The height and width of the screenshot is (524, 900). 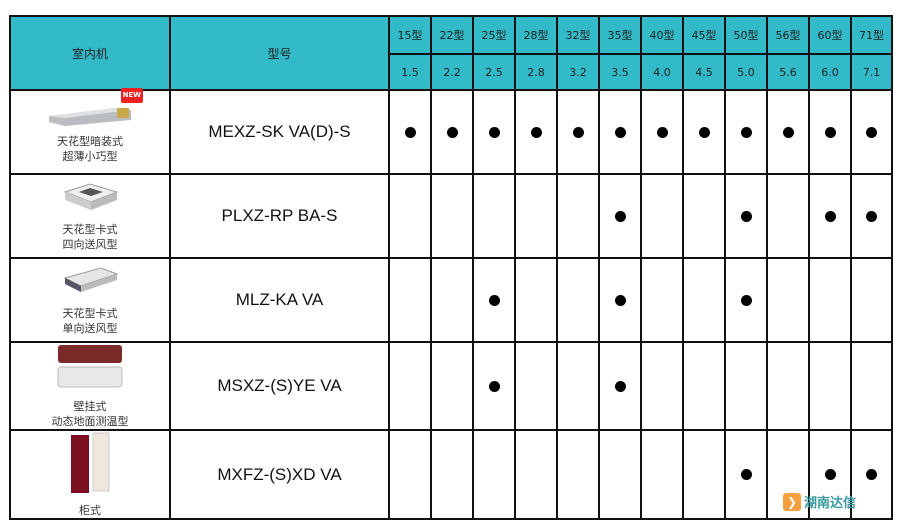 What do you see at coordinates (90, 421) in the screenshot?
I see `unit-subtype: 动态地面测温型` at bounding box center [90, 421].